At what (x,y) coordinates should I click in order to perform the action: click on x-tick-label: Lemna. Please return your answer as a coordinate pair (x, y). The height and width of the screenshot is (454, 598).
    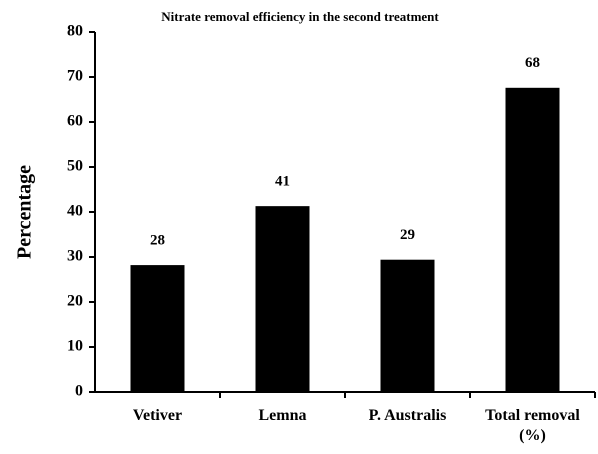
    Looking at the image, I should click on (282, 415).